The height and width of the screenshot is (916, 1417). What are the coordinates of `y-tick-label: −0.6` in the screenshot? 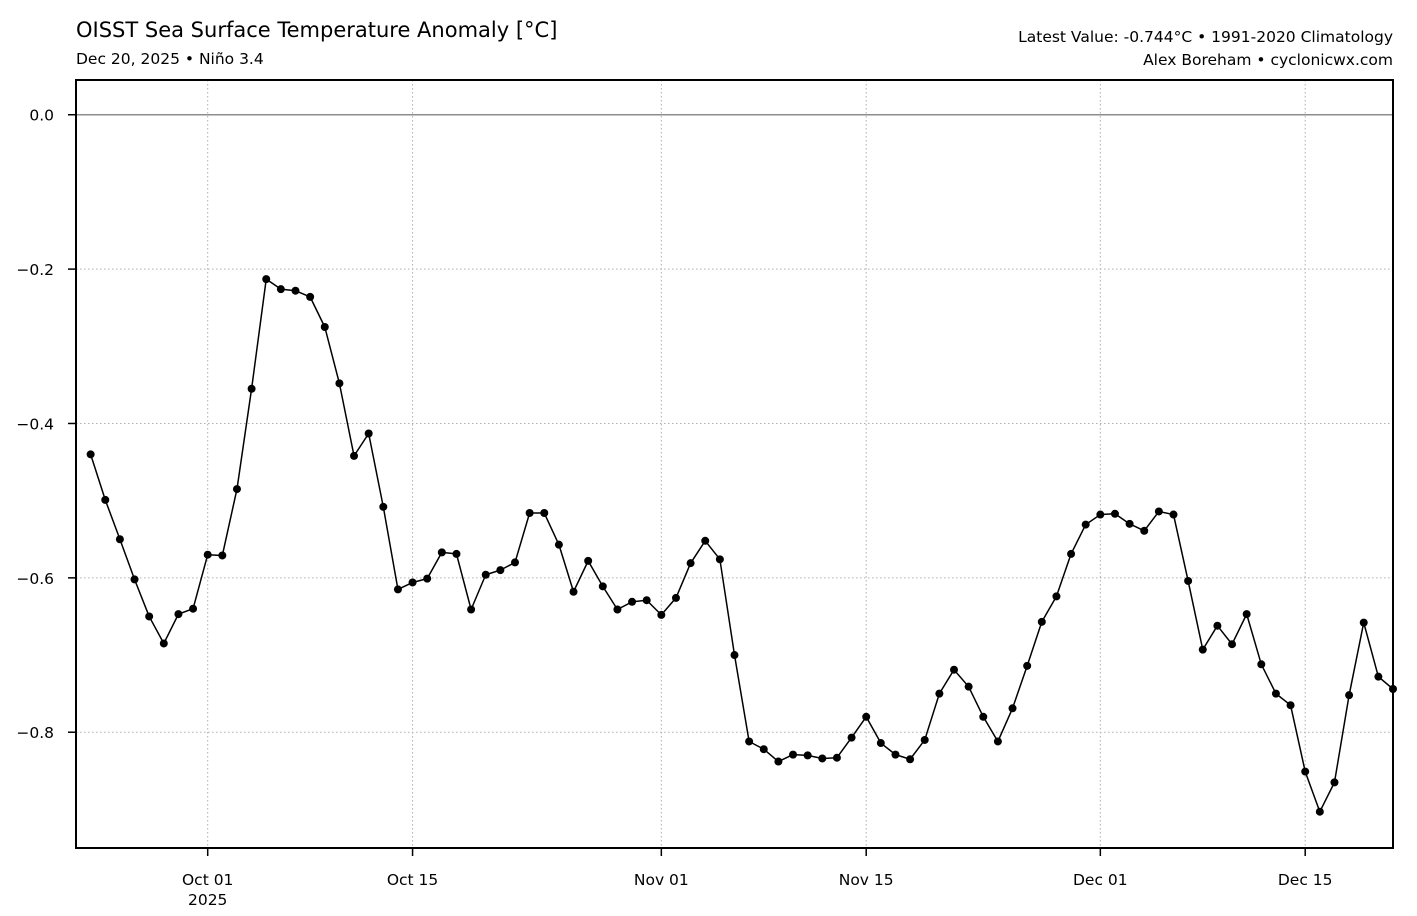 It's located at (35, 579).